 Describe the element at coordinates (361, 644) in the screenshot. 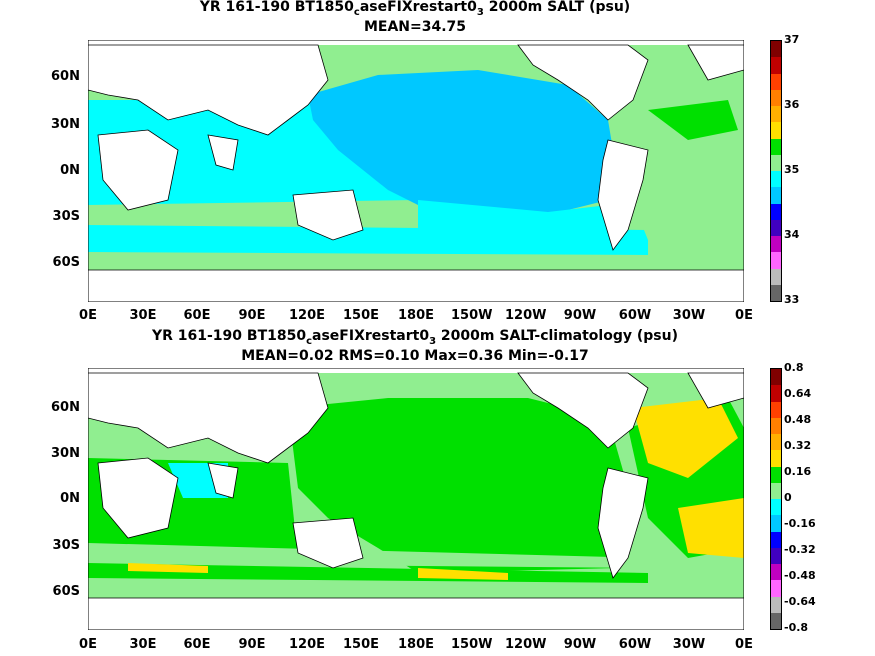

I see `panel2-lon-150e: 150E` at that location.